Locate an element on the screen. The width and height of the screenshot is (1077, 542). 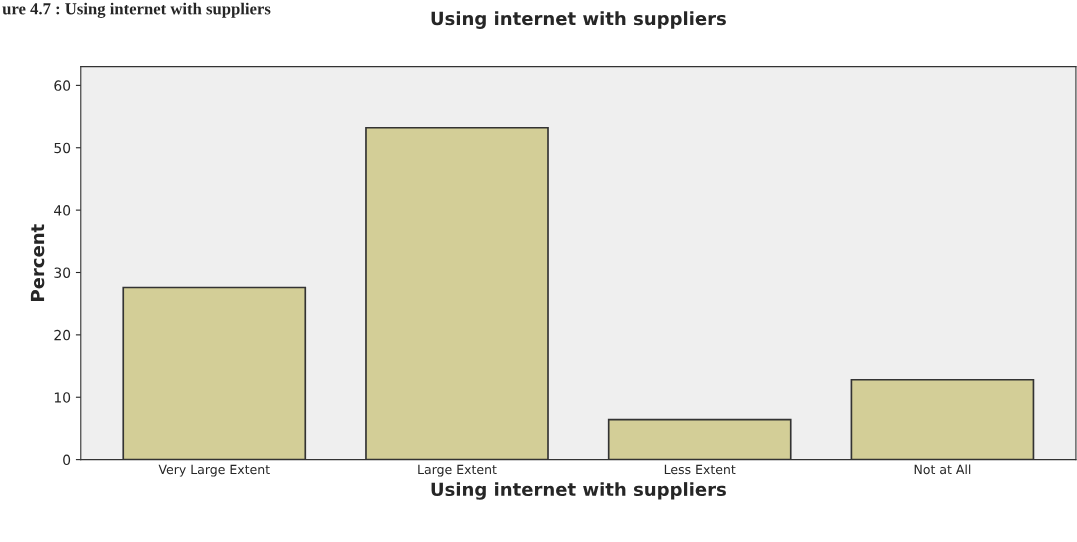
y-tick-label: 20 is located at coordinates (62, 335).